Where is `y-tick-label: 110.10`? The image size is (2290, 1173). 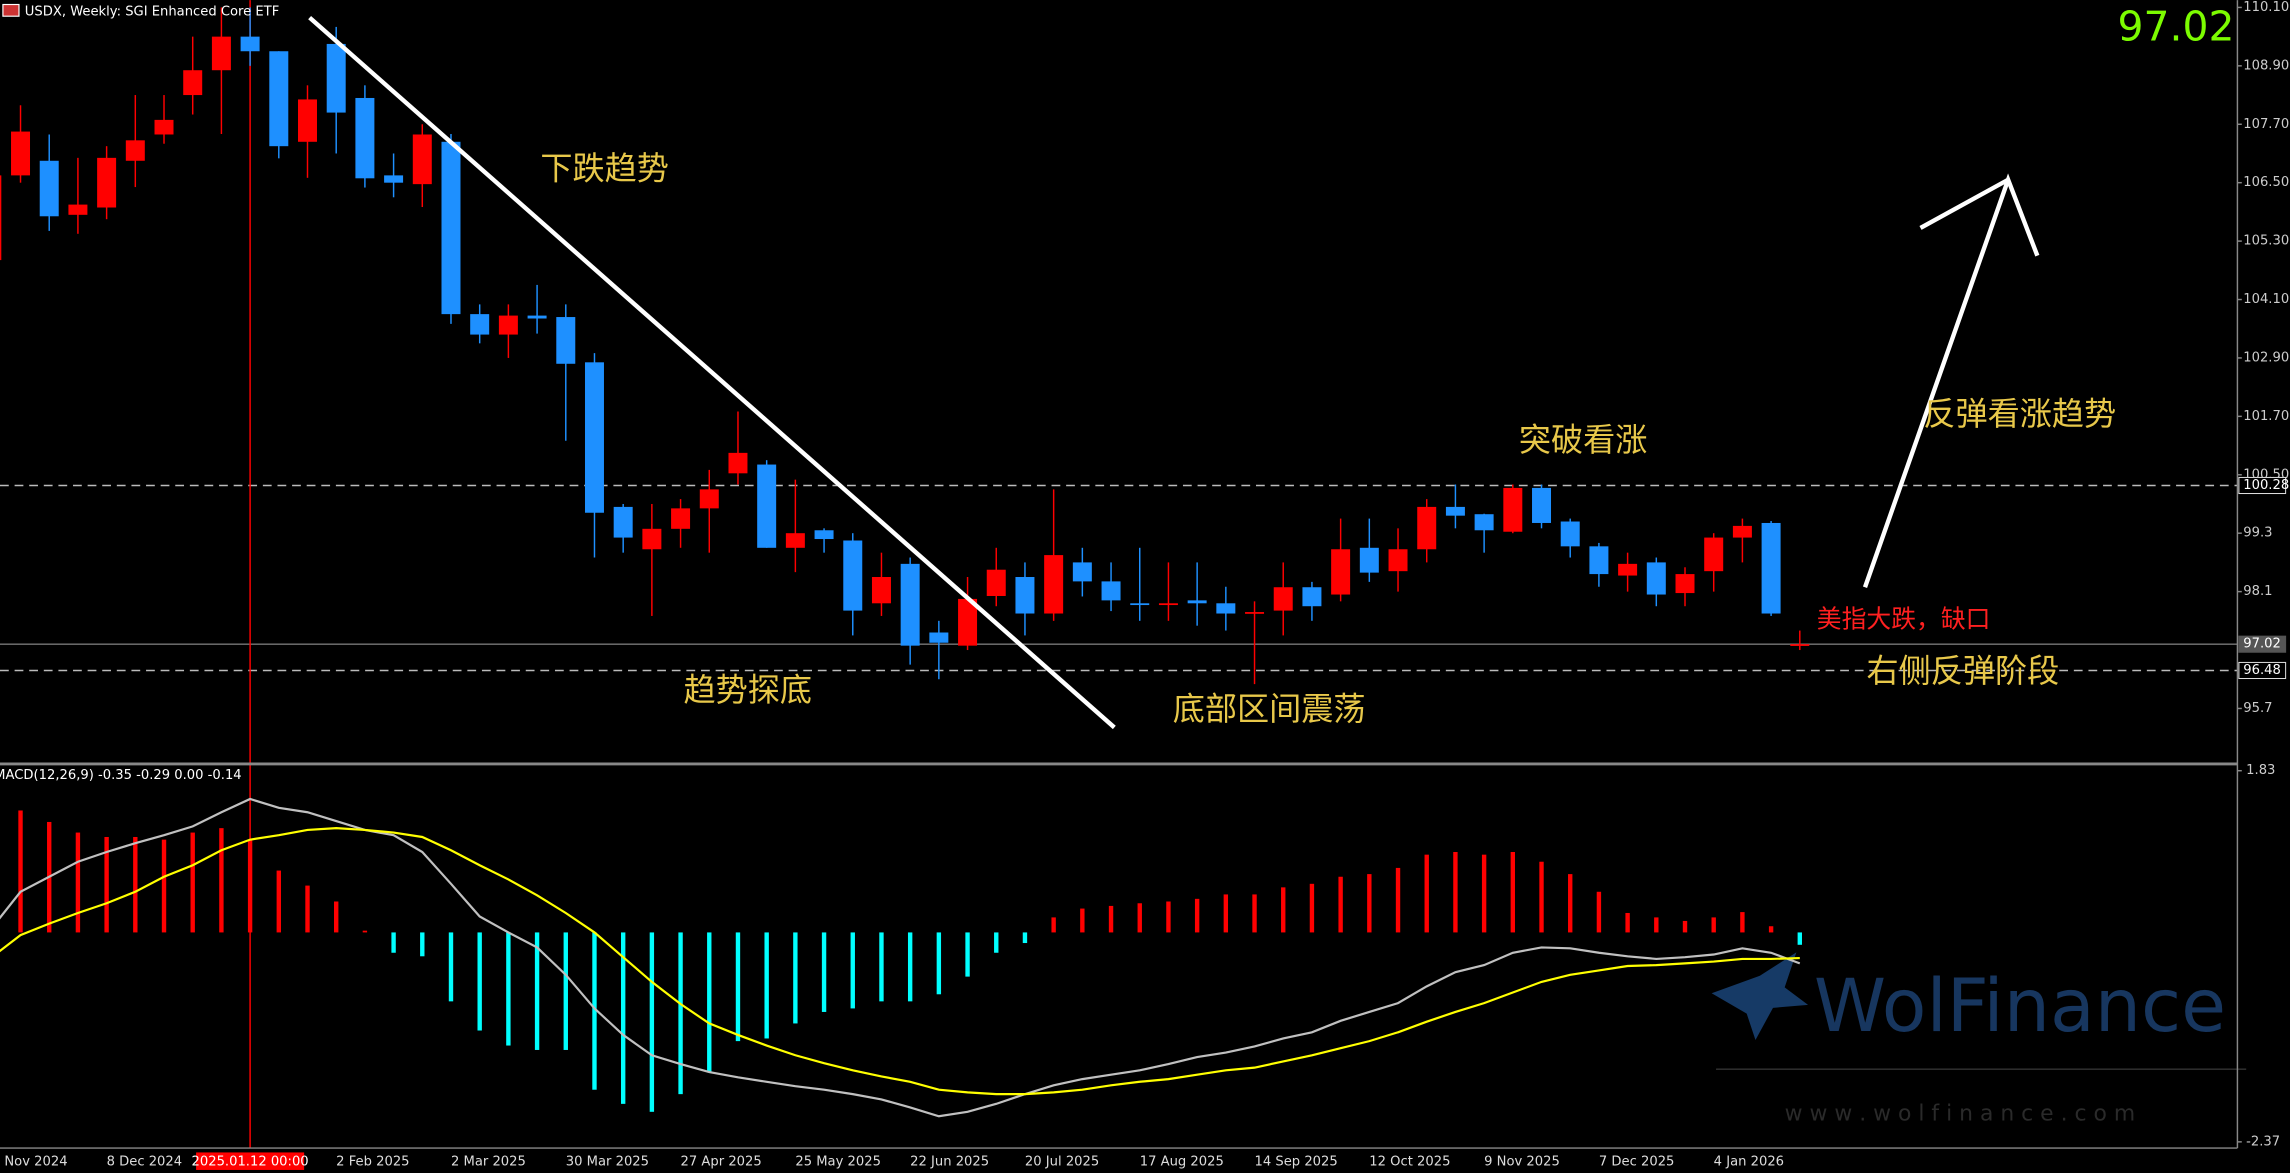
y-tick-label: 110.10 is located at coordinates (2266, 7).